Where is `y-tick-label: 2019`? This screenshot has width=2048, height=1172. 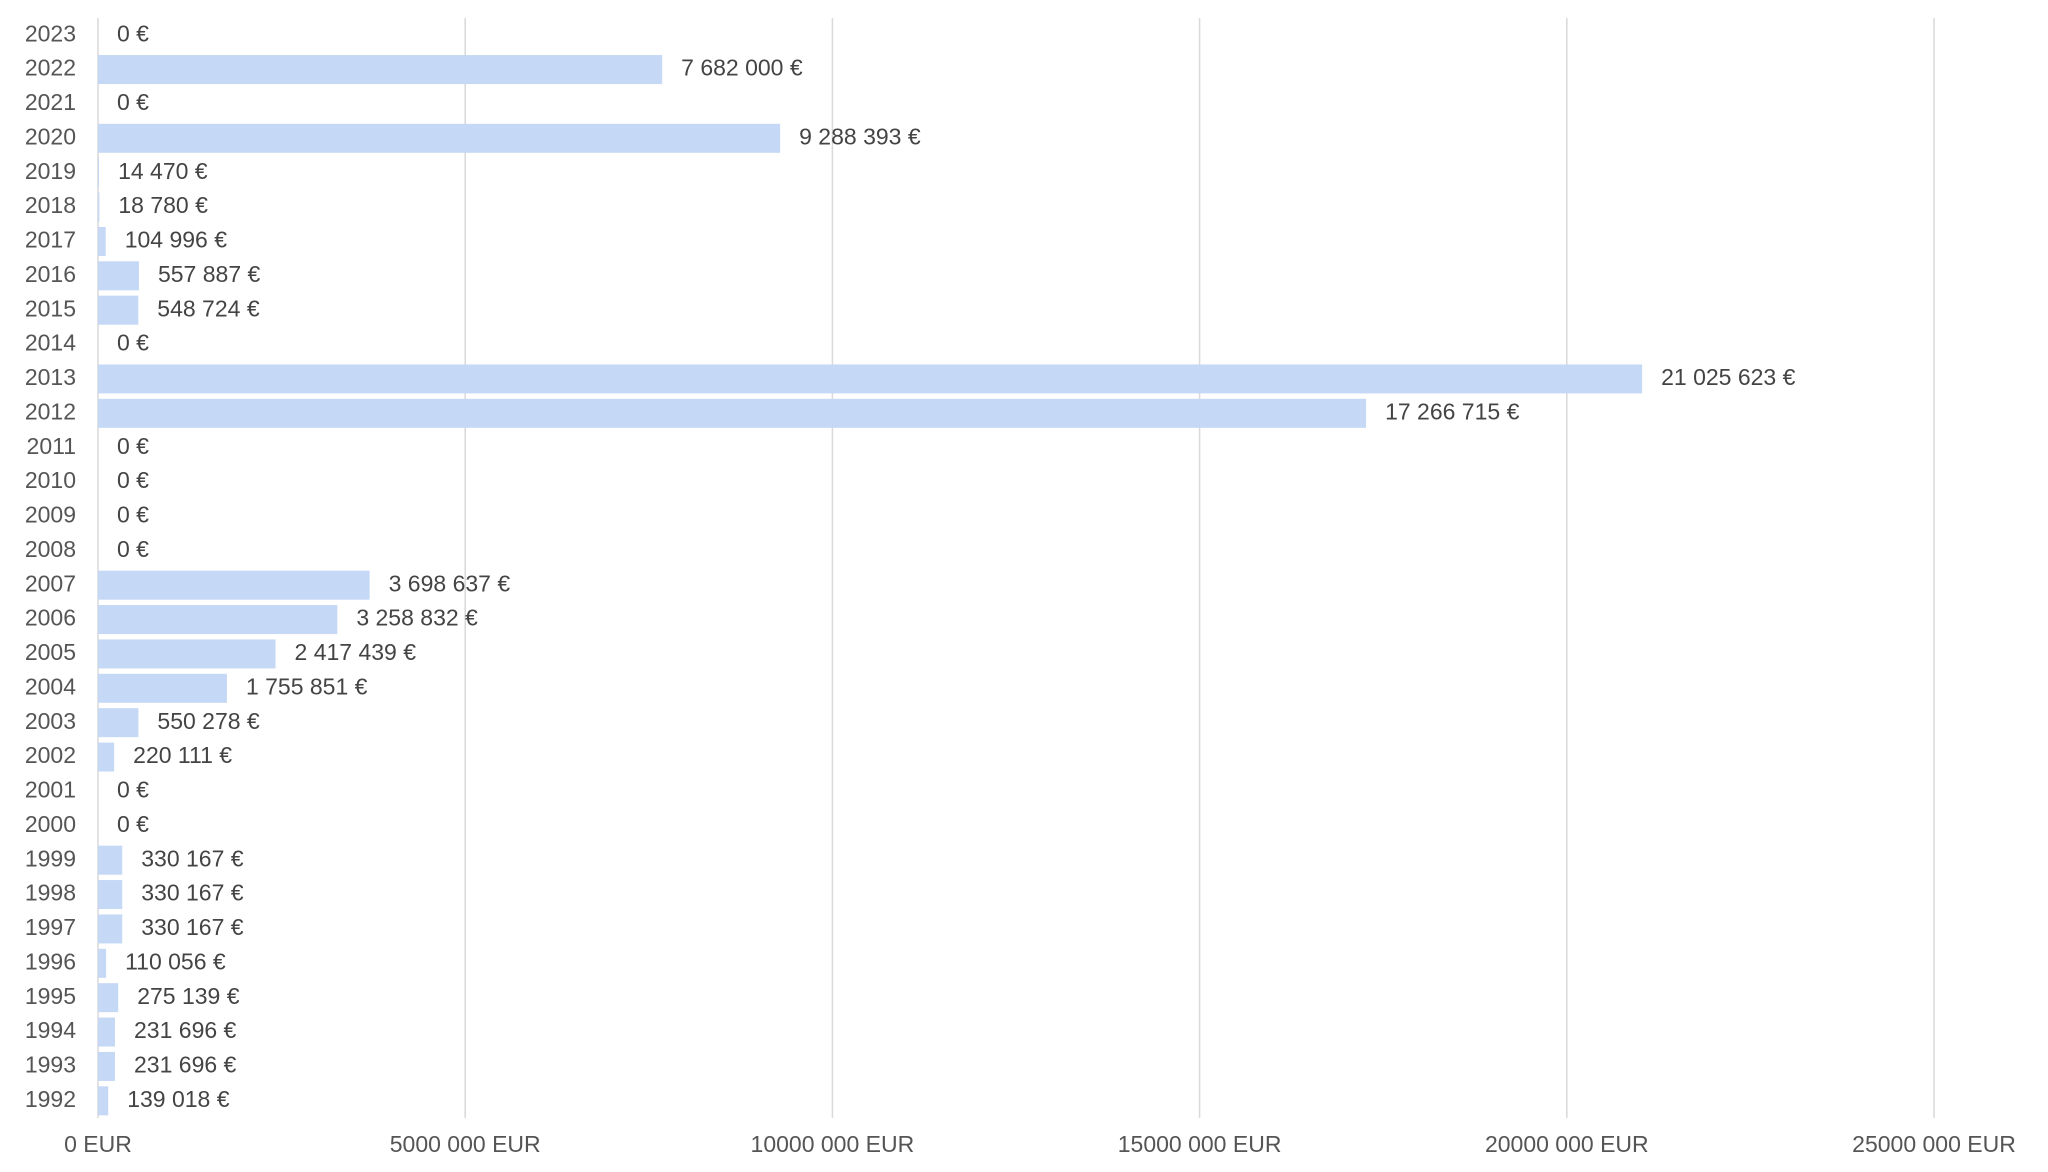
y-tick-label: 2019 is located at coordinates (50, 171).